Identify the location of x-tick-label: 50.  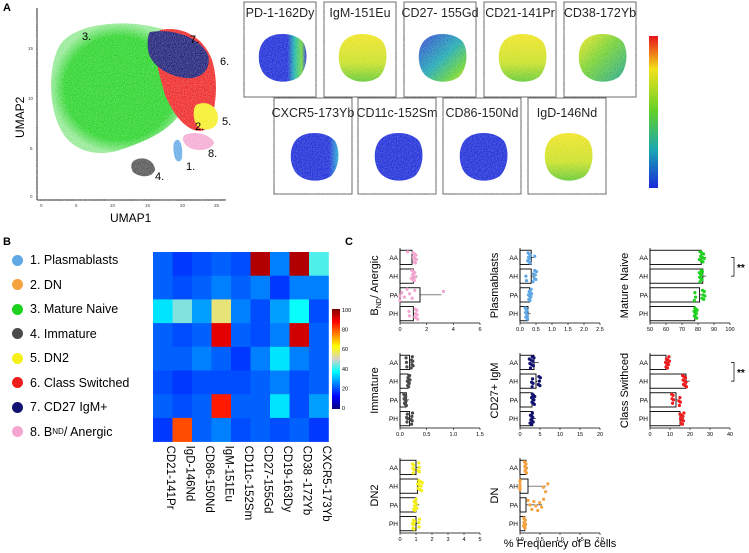
(650, 330).